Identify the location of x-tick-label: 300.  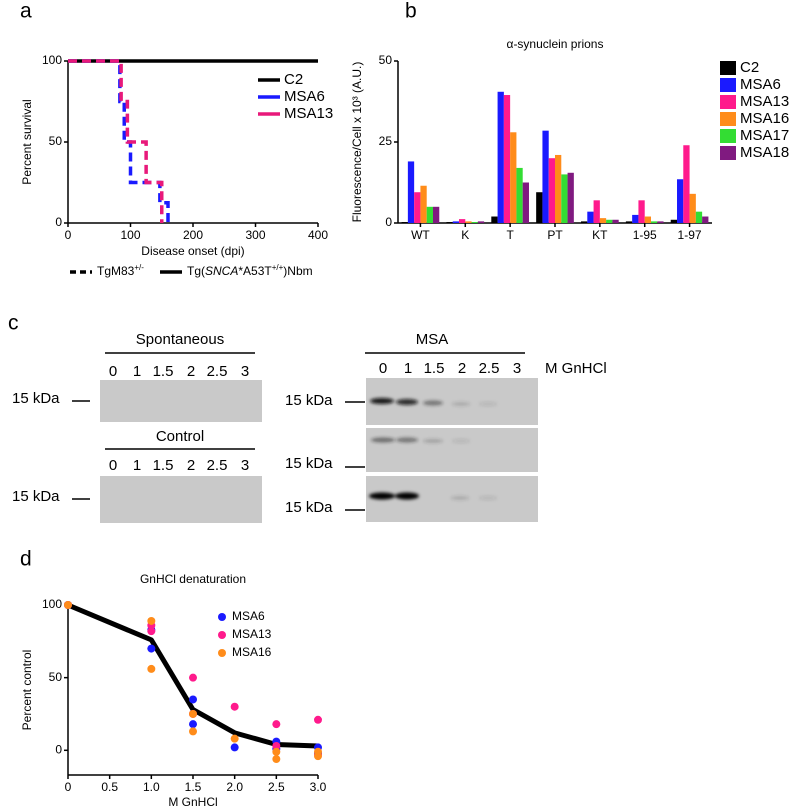
(255, 235).